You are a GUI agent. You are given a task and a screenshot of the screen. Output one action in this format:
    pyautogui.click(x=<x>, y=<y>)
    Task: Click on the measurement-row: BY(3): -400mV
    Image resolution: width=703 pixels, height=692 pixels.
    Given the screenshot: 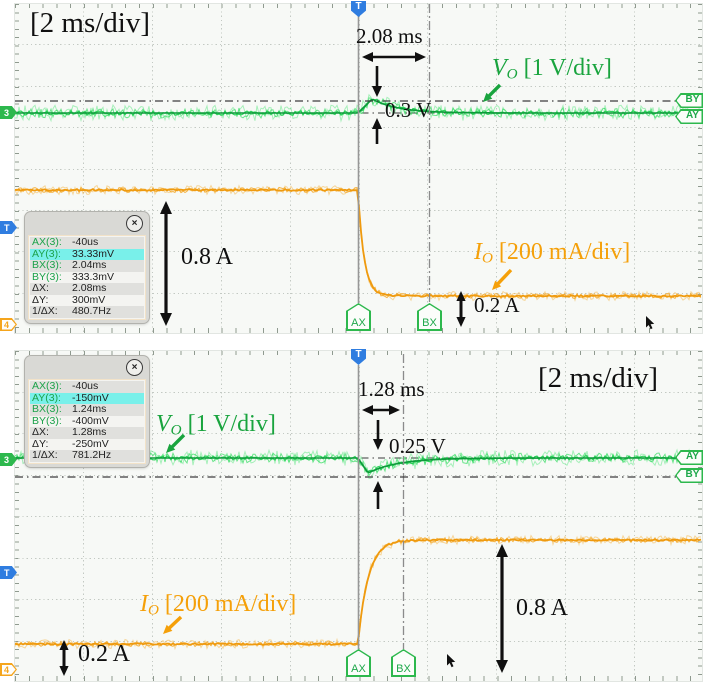 What is the action you would take?
    pyautogui.click(x=70, y=420)
    